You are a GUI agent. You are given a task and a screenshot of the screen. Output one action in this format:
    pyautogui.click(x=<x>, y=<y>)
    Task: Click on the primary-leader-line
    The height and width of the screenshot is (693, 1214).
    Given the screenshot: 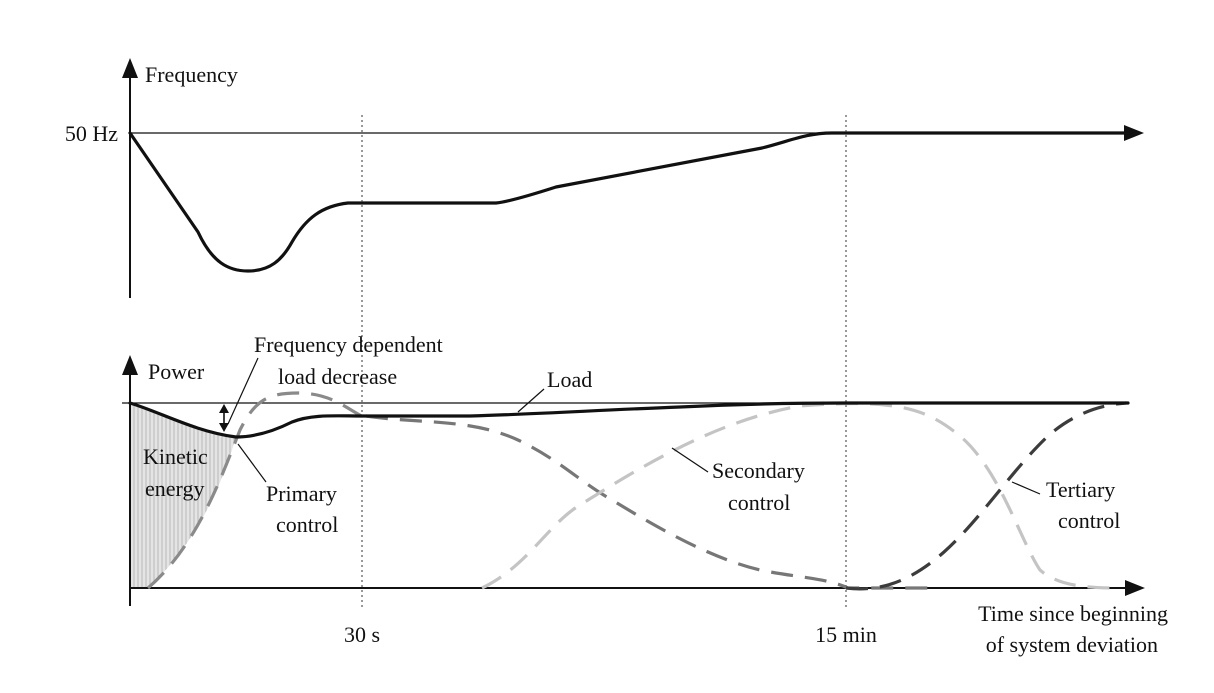 What is the action you would take?
    pyautogui.click(x=252, y=463)
    